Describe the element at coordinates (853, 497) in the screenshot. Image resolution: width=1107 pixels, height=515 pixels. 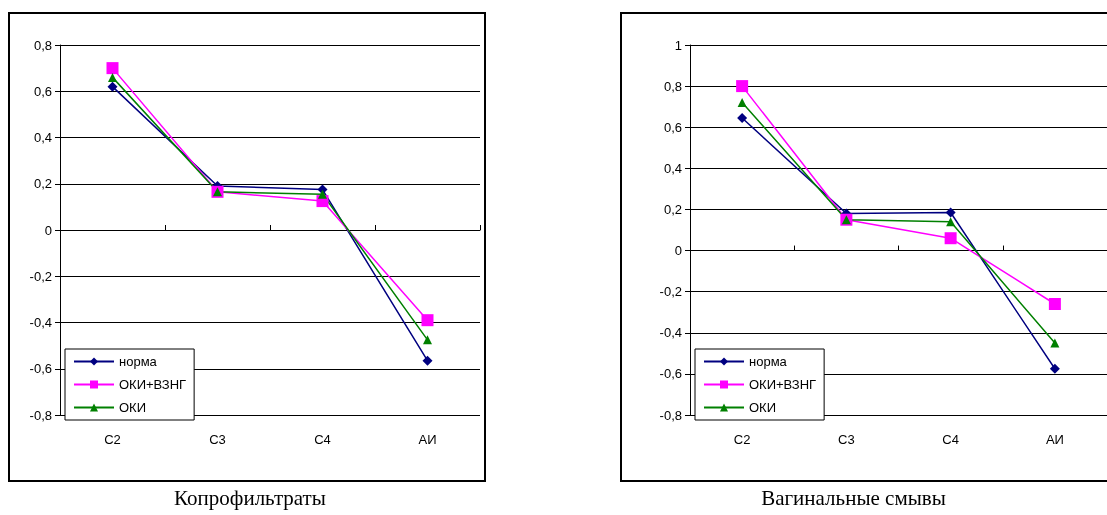
I see `text: Вагинальные смывы` at that location.